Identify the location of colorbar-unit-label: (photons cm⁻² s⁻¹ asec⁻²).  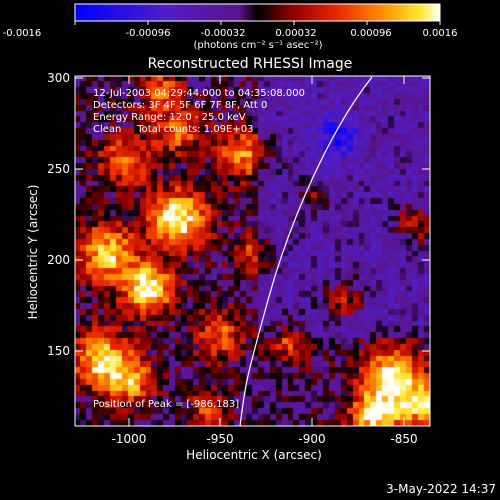
(257, 45).